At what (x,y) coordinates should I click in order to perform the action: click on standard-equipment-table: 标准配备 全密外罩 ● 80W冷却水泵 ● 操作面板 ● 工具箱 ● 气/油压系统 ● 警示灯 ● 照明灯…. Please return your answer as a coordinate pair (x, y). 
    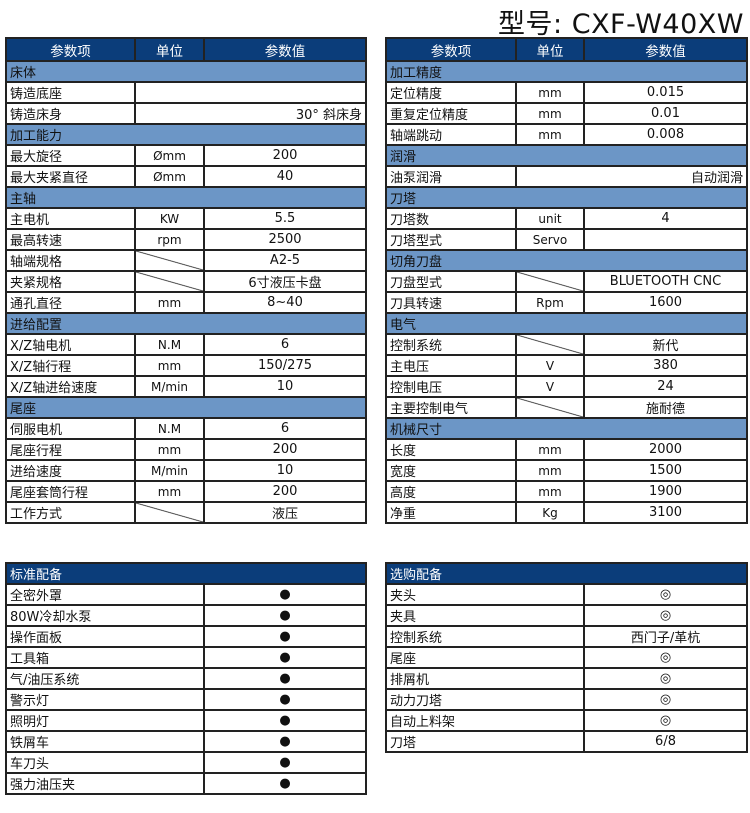
    Looking at the image, I should click on (186, 678).